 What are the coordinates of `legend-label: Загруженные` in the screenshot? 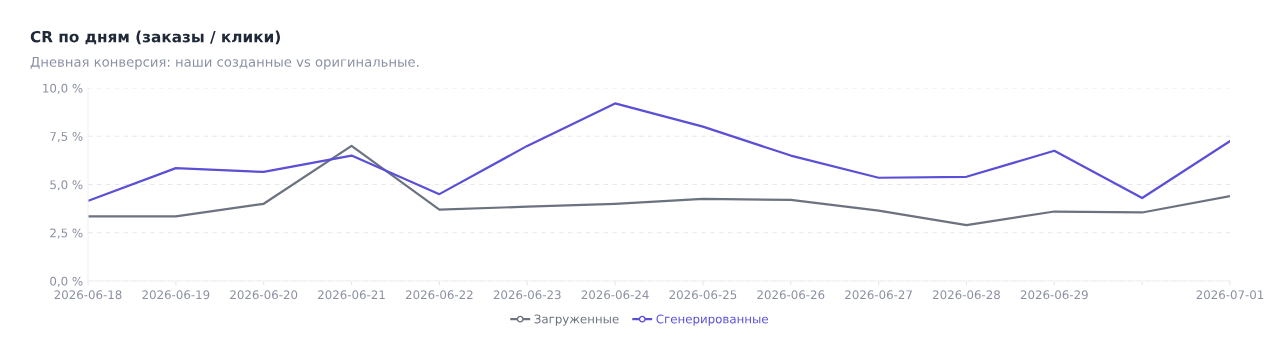 It's located at (576, 320).